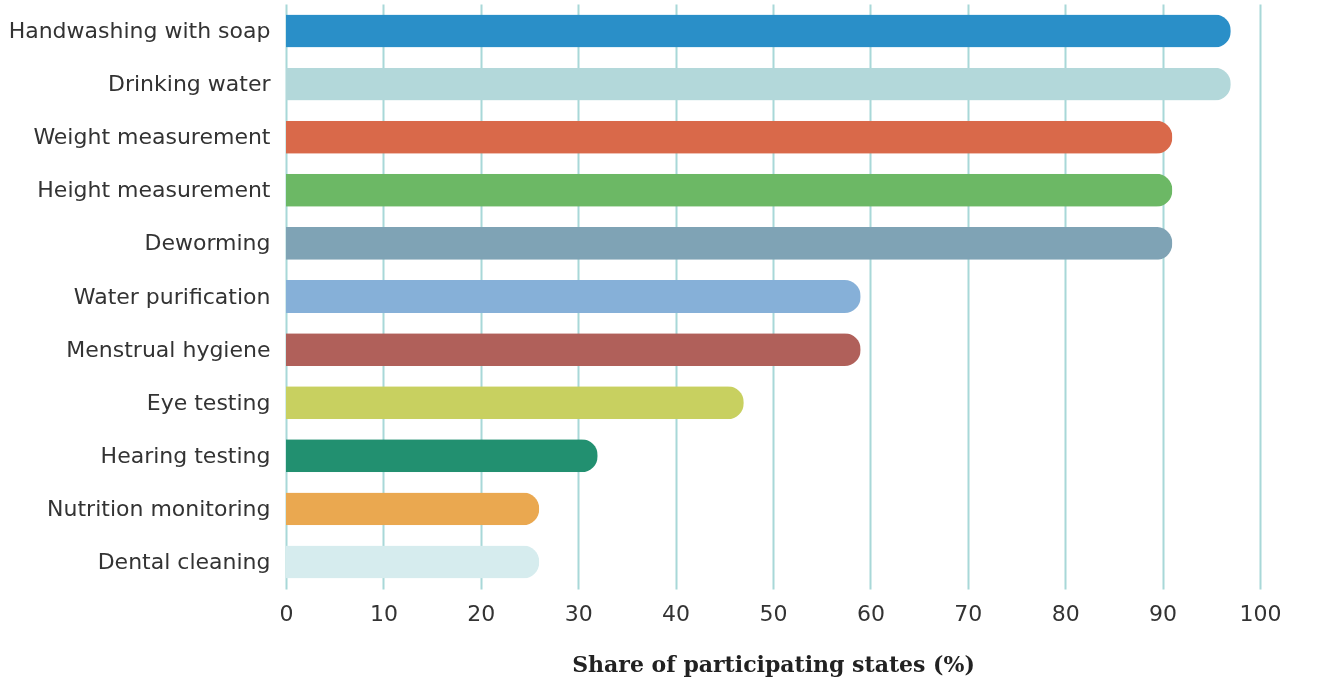 This screenshot has width=1320, height=700. Describe the element at coordinates (1065, 613) in the screenshot. I see `x-tick-label: 80` at that location.